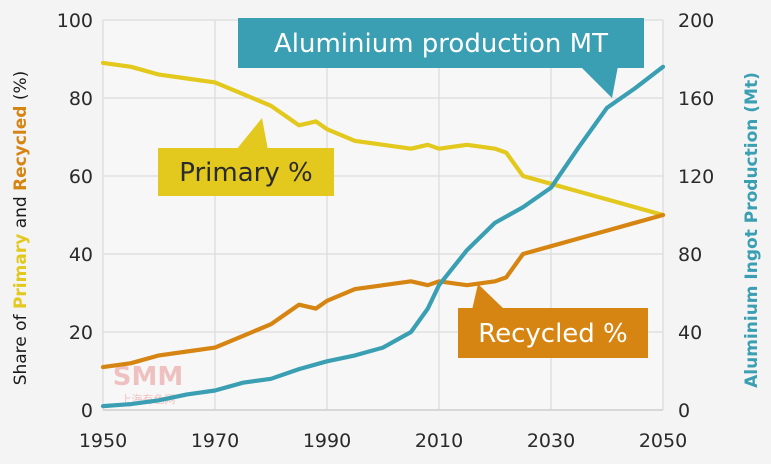 The height and width of the screenshot is (464, 771). What do you see at coordinates (21, 271) in the screenshot?
I see `left-axis-label-part: Primary` at bounding box center [21, 271].